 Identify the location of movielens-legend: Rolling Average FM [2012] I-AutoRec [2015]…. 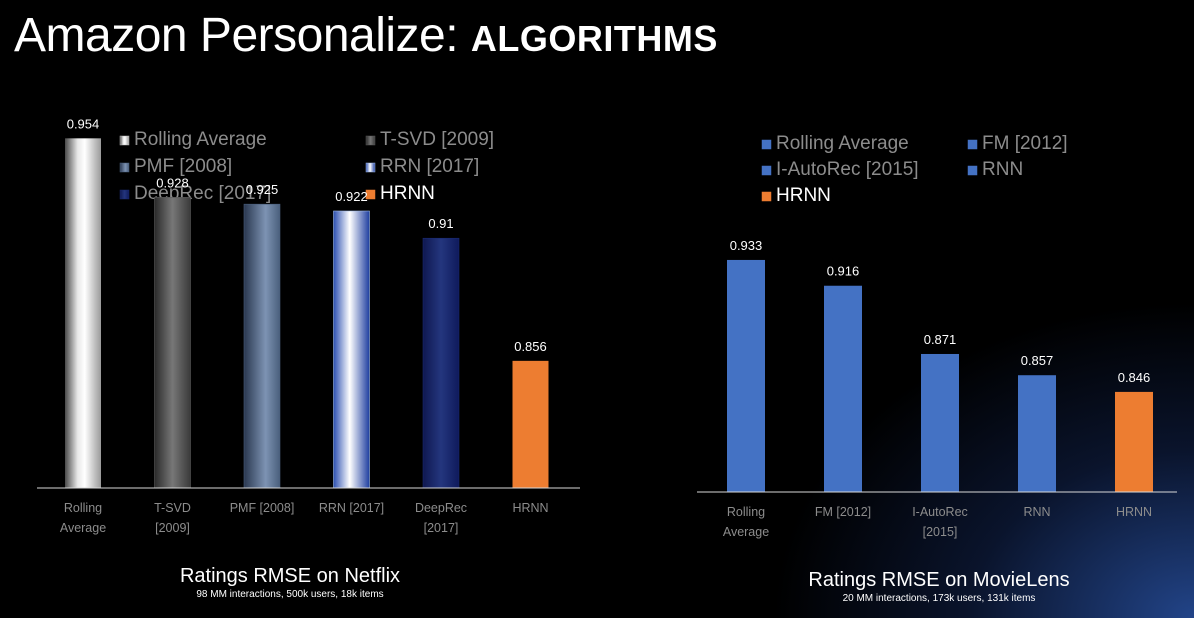
(914, 169).